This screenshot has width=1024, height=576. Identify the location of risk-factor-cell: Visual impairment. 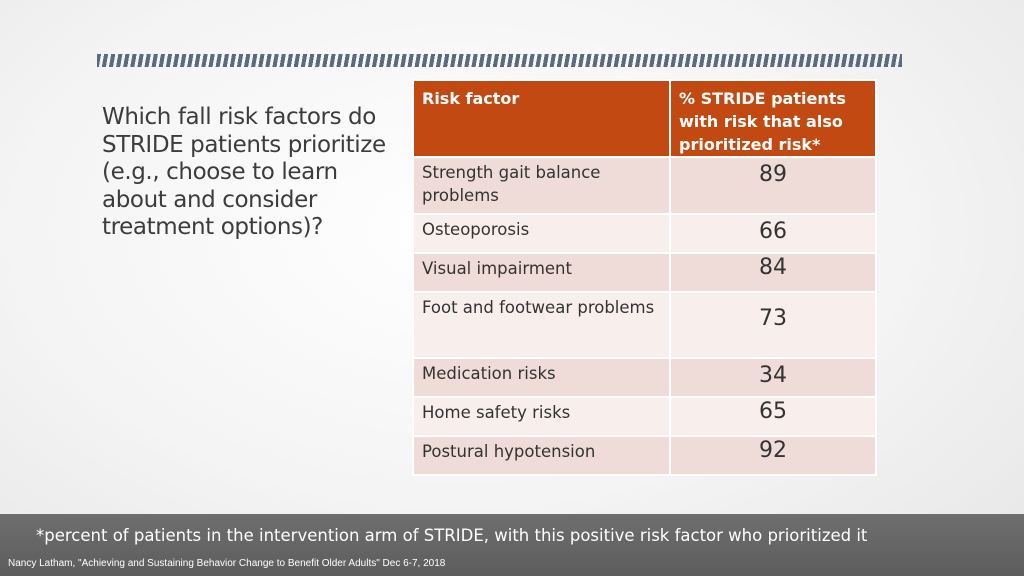
(541, 272).